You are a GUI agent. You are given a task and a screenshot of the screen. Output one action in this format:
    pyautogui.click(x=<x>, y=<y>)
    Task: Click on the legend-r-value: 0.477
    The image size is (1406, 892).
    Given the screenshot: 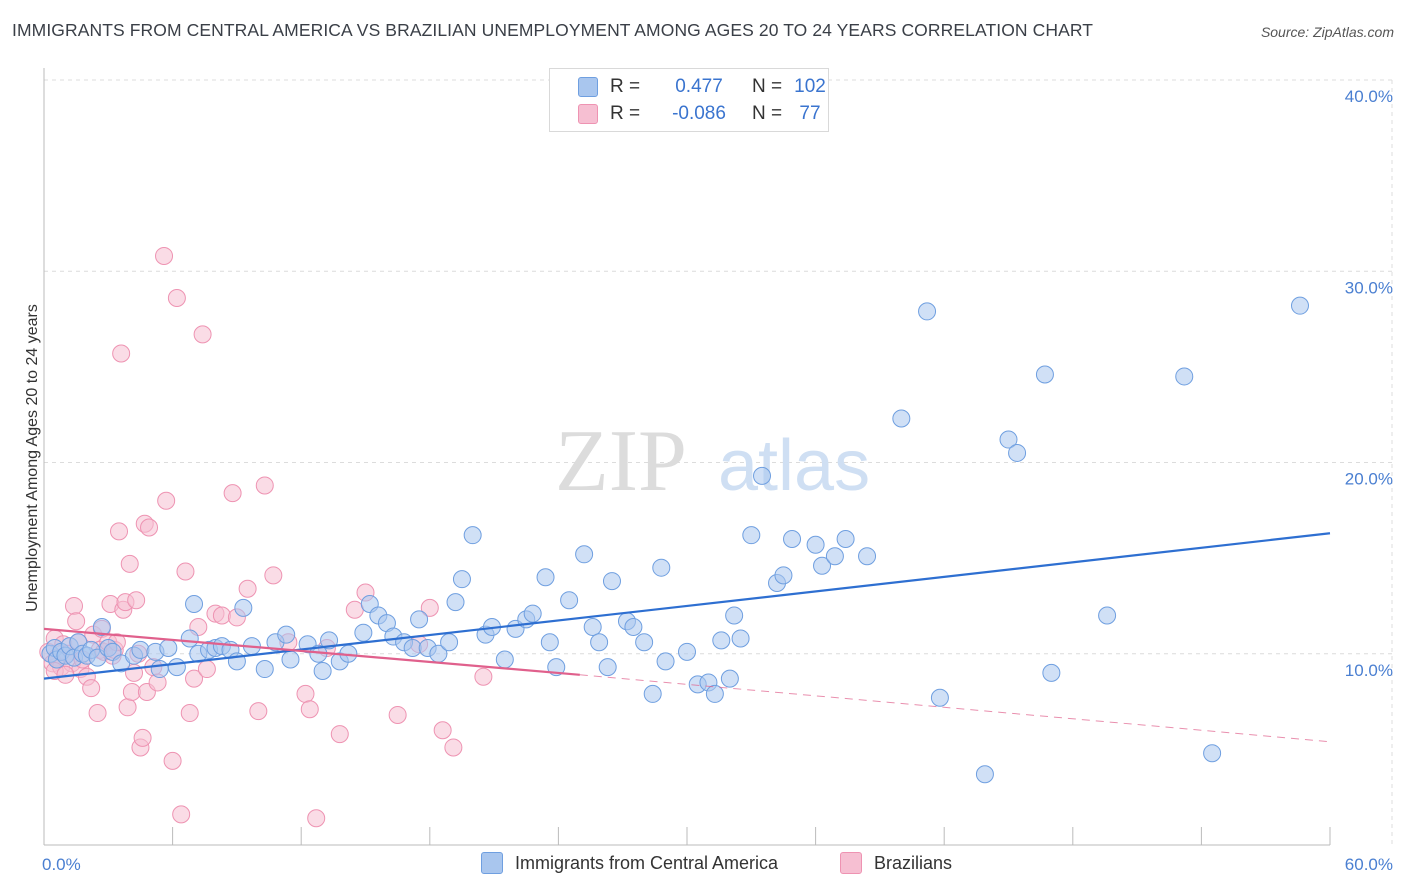 What is the action you would take?
    pyautogui.click(x=699, y=86)
    